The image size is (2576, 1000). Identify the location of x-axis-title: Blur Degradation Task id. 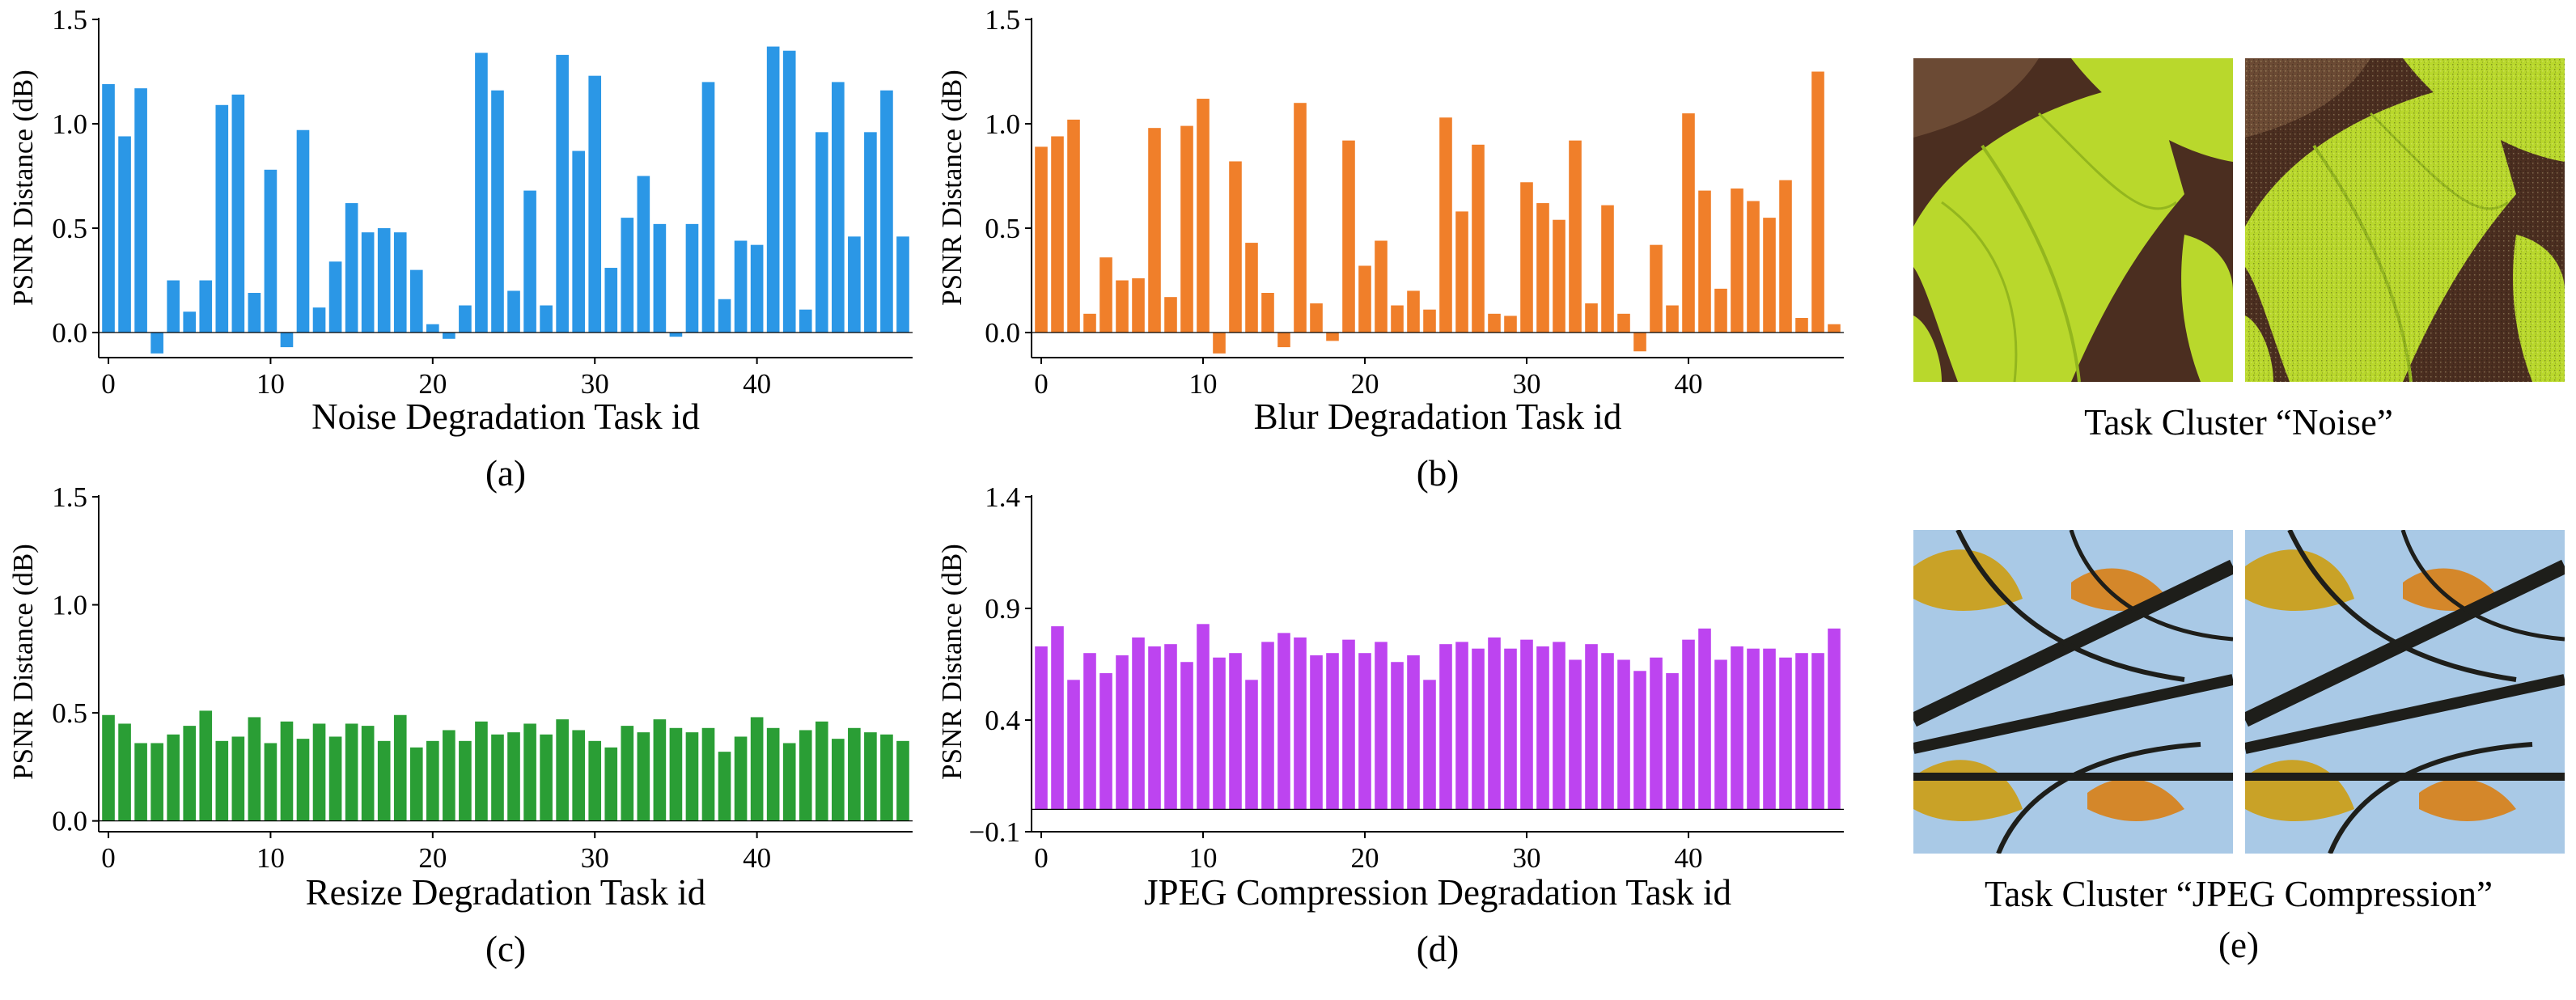
(1438, 416).